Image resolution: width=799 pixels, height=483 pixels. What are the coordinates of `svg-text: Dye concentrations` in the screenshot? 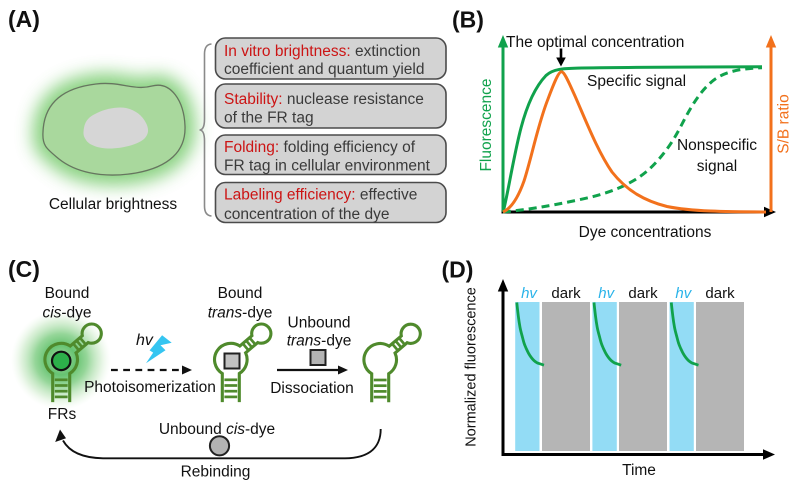 It's located at (645, 232).